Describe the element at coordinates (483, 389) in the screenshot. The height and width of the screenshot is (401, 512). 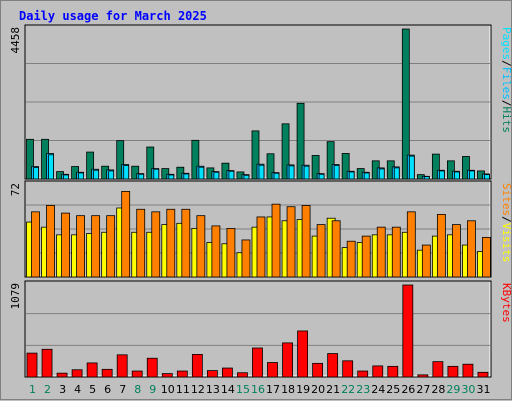
I see `x-tick-label-31: 31` at that location.